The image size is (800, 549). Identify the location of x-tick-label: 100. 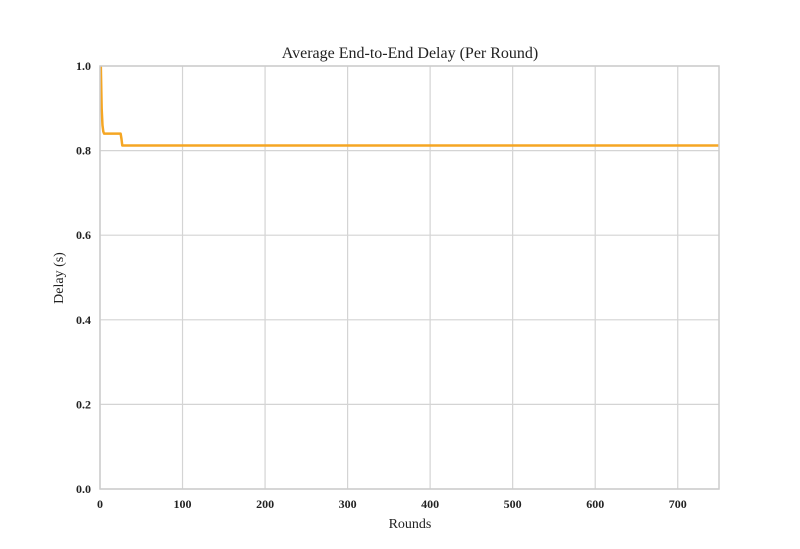
(183, 504).